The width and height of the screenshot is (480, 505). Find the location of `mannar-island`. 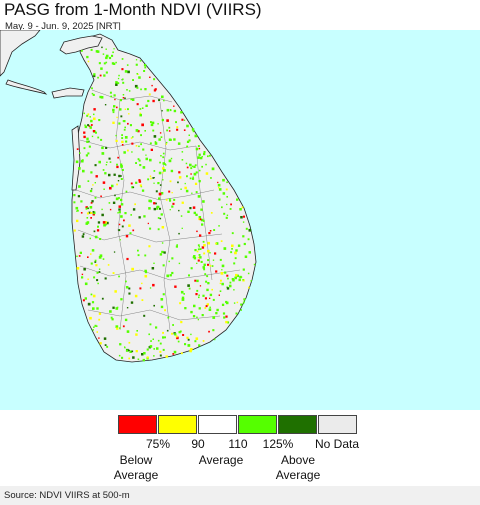

mannar-island is located at coordinates (68, 93).